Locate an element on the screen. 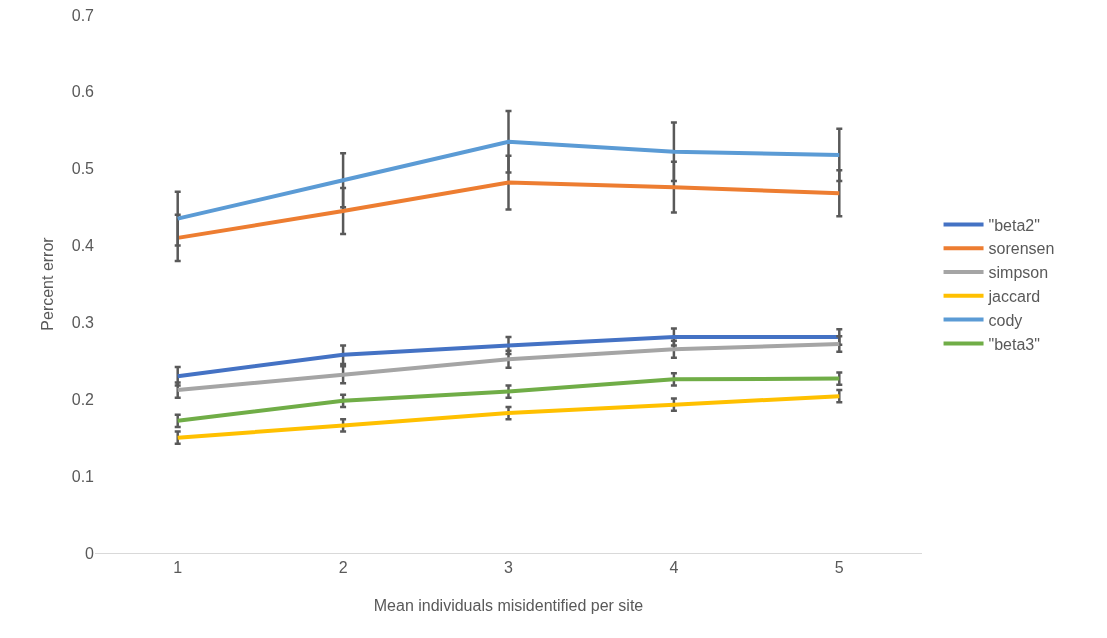  x-tick-label: 2 is located at coordinates (343, 568).